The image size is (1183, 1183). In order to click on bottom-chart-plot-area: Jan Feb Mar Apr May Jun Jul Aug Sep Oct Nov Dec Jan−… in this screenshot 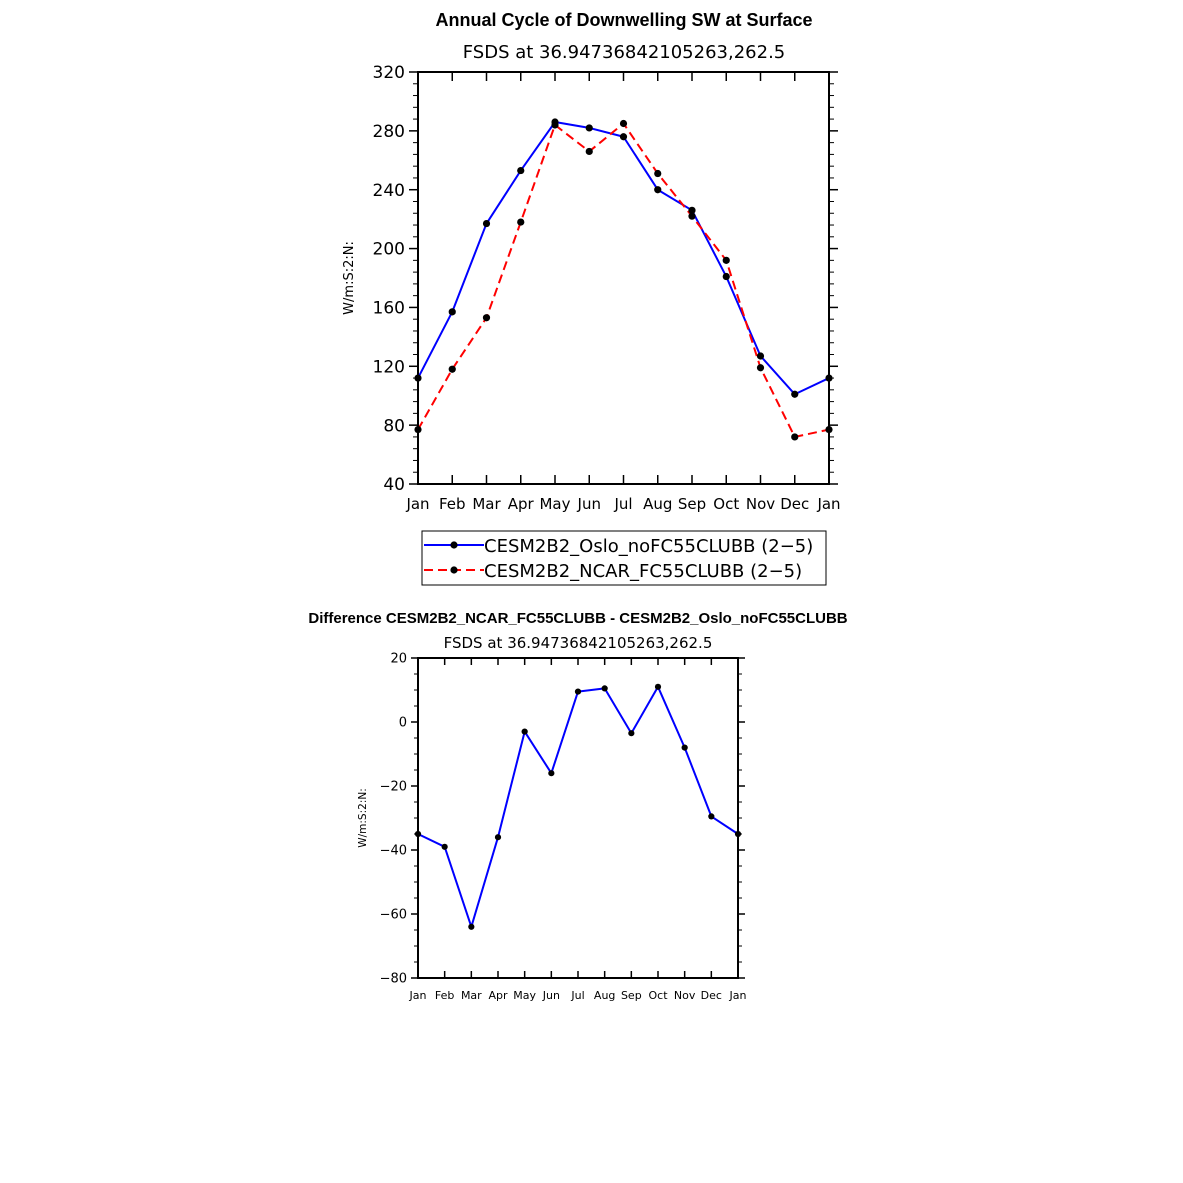, I will do `click(563, 827)`.